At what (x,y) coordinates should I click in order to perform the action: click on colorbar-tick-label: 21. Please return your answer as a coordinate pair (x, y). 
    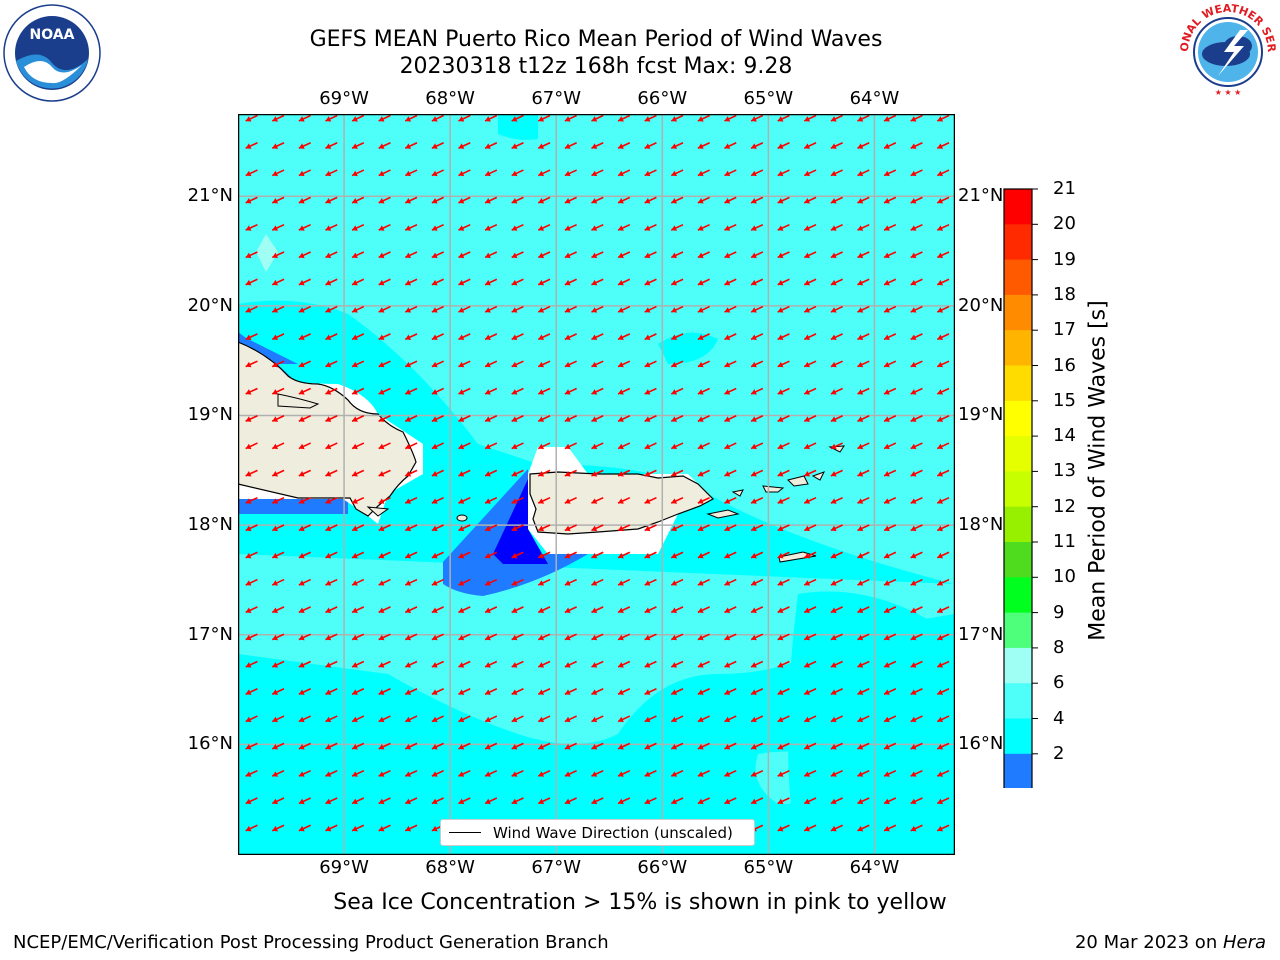
    Looking at the image, I should click on (1064, 188).